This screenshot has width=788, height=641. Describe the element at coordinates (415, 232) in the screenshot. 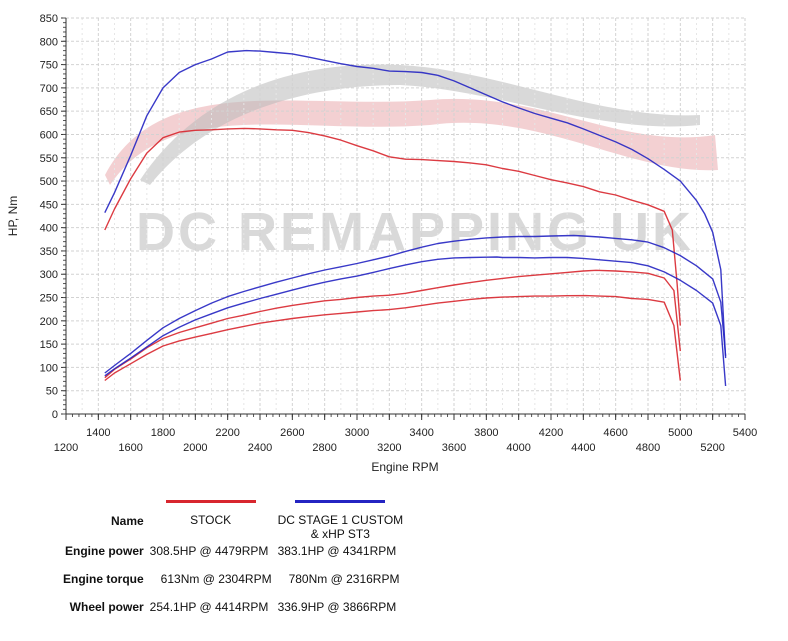

I see `watermark-text: DC REMAPPING UK` at that location.